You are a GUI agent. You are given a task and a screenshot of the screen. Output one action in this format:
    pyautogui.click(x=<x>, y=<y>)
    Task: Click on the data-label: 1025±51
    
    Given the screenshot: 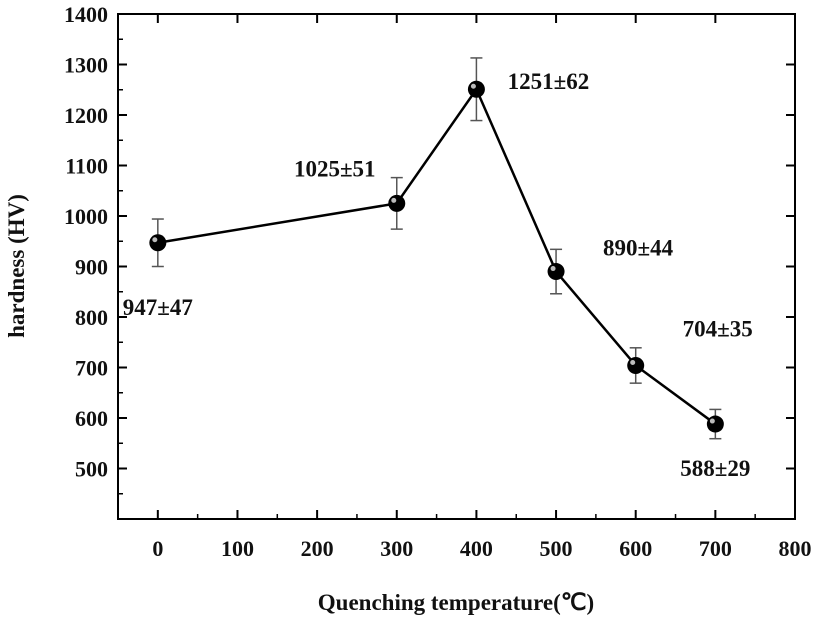 What is the action you would take?
    pyautogui.click(x=335, y=168)
    